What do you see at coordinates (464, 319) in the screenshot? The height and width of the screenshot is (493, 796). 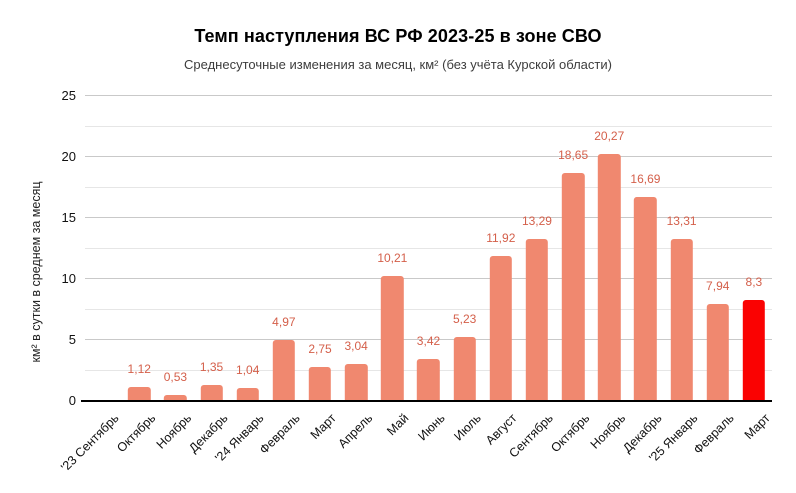 I see `bar-value-label: 5,23` at bounding box center [464, 319].